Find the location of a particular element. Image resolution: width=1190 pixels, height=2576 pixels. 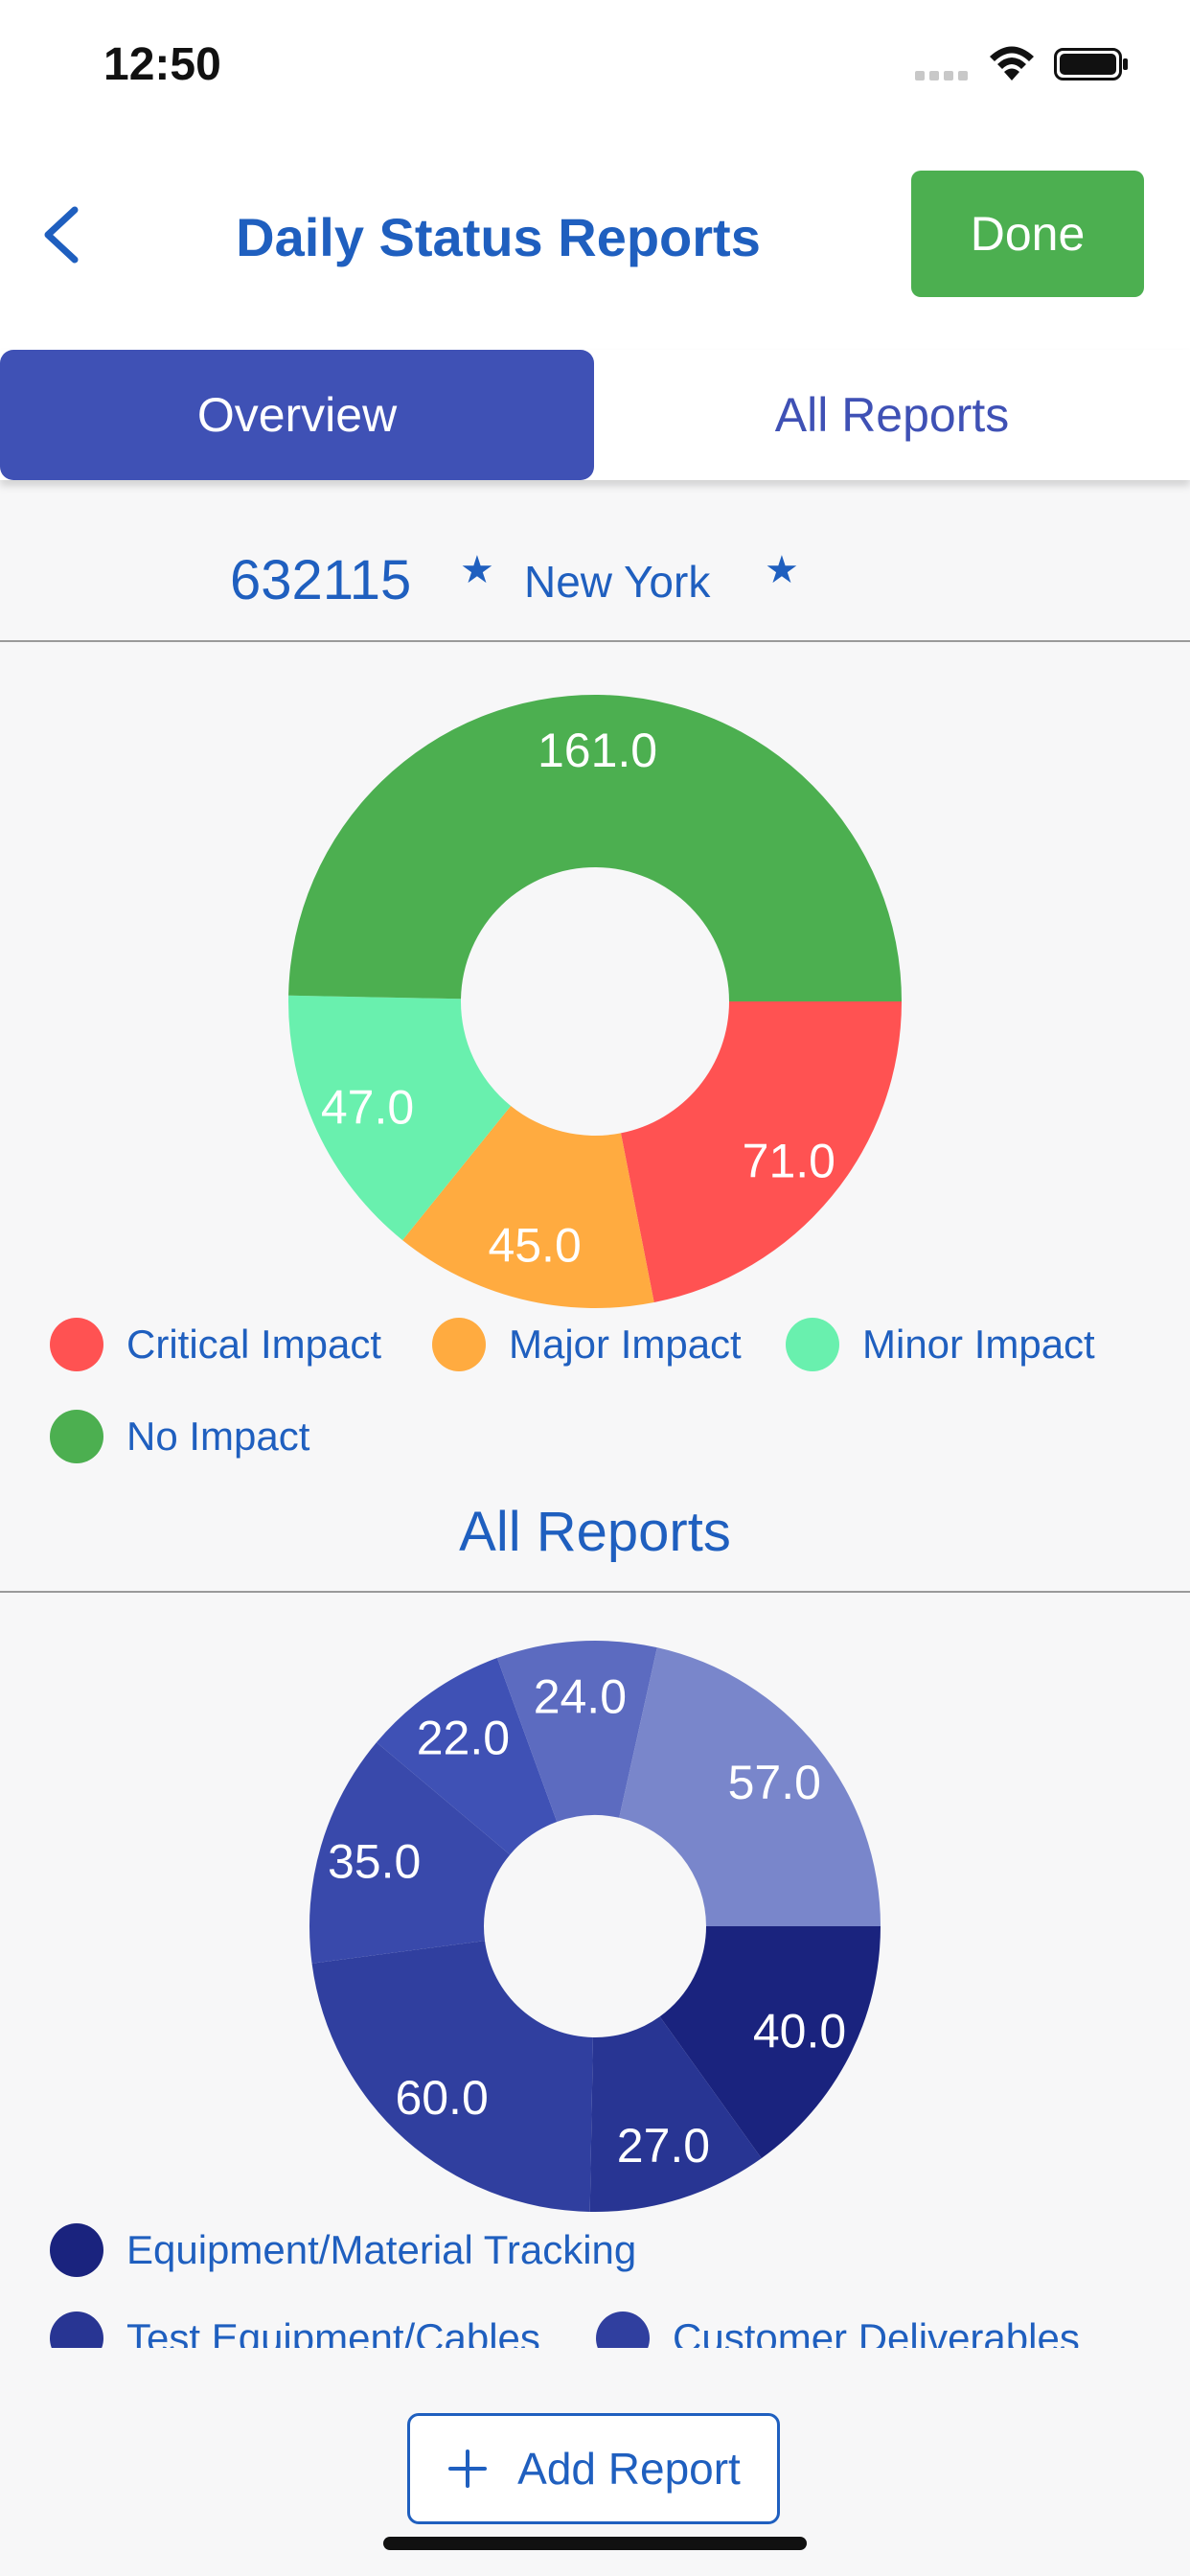

tab-bar: Overview All Reports is located at coordinates (595, 415).